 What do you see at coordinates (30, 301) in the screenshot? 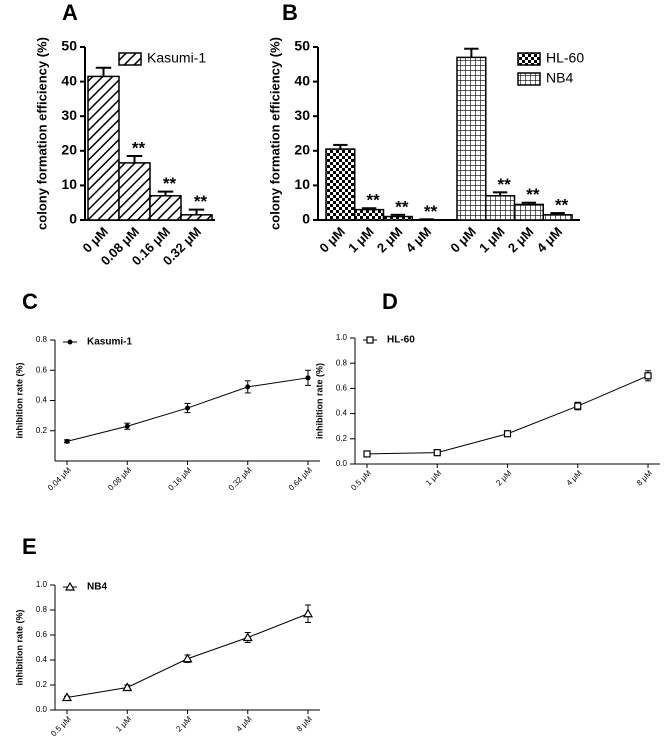
I see `panel-letter: C` at bounding box center [30, 301].